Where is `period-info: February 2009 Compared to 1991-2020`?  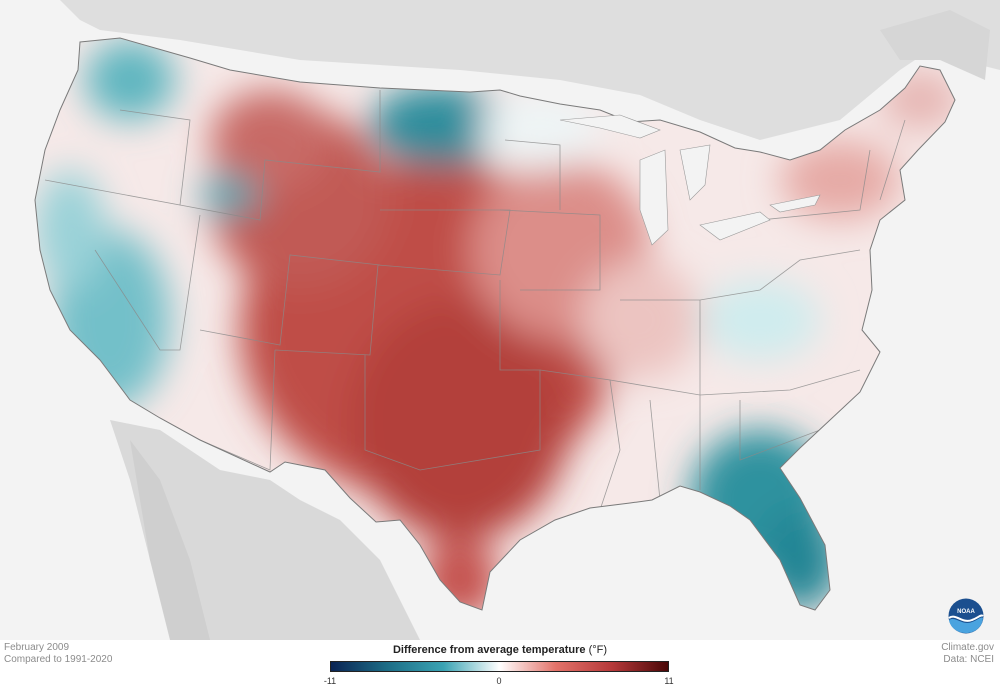 period-info: February 2009 Compared to 1991-2020 is located at coordinates (58, 654).